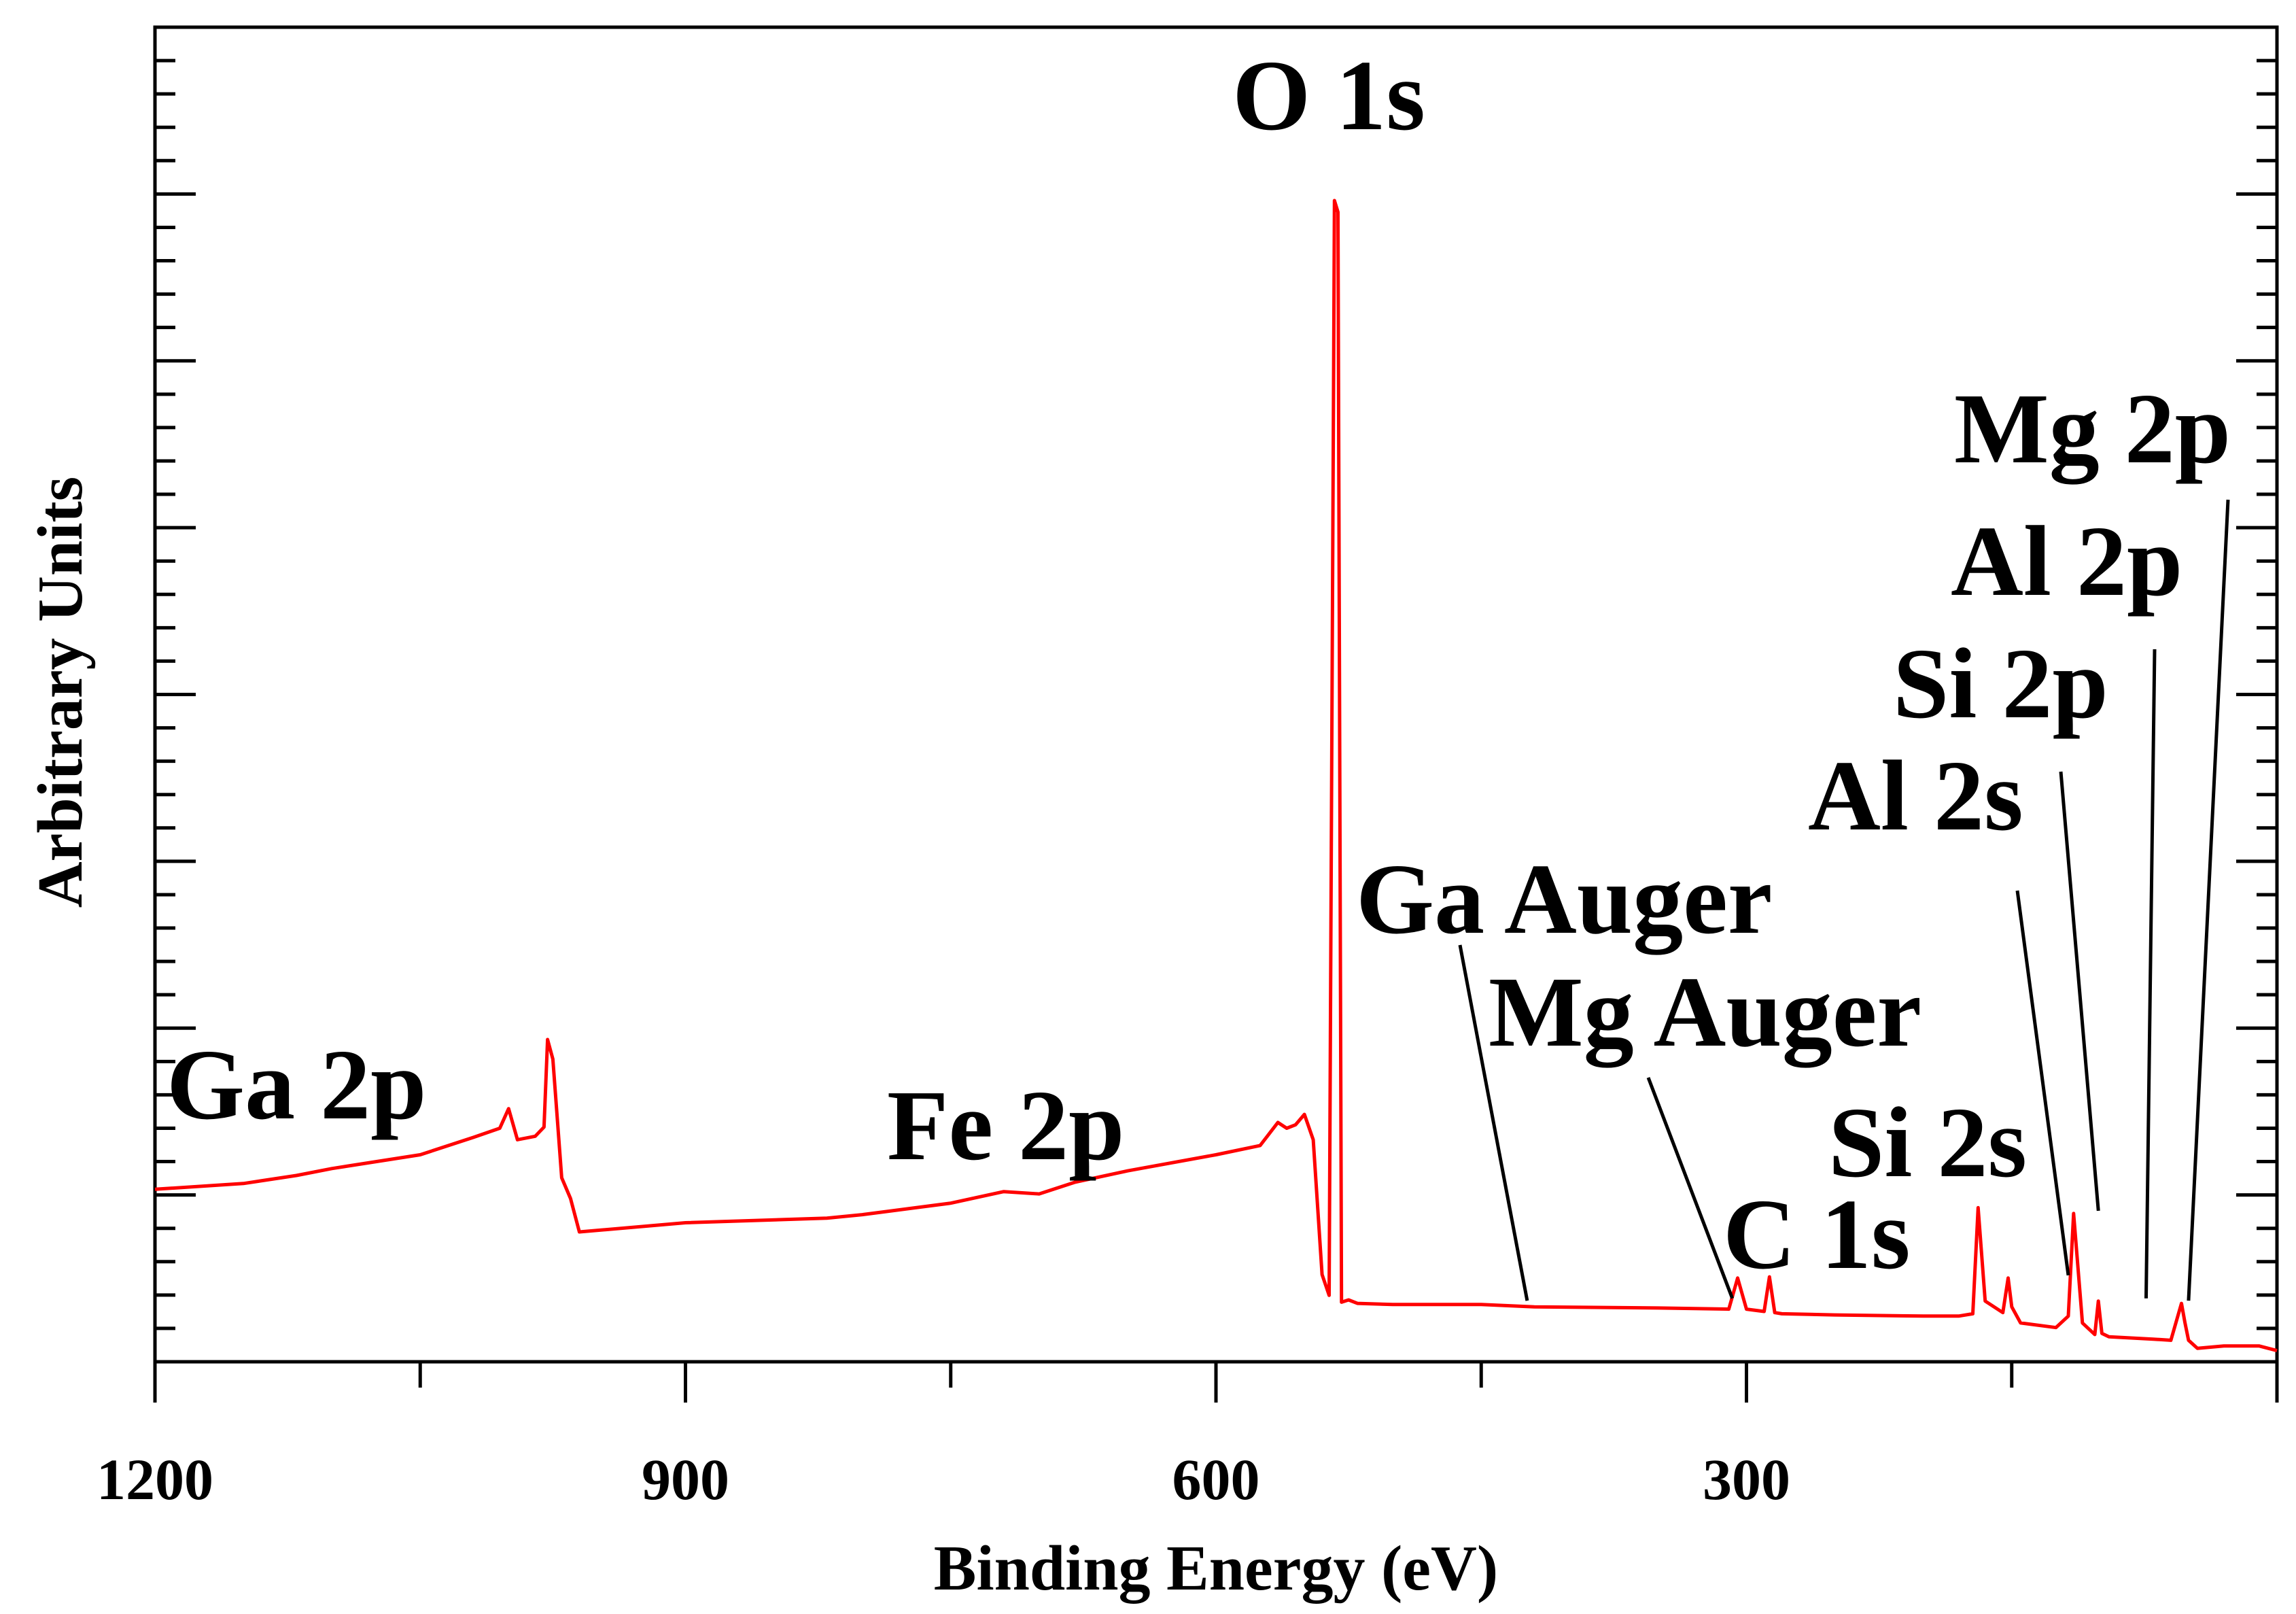 Image resolution: width=2296 pixels, height=1614 pixels. Describe the element at coordinates (1564, 899) in the screenshot. I see `peak-label: Ga Auger` at that location.